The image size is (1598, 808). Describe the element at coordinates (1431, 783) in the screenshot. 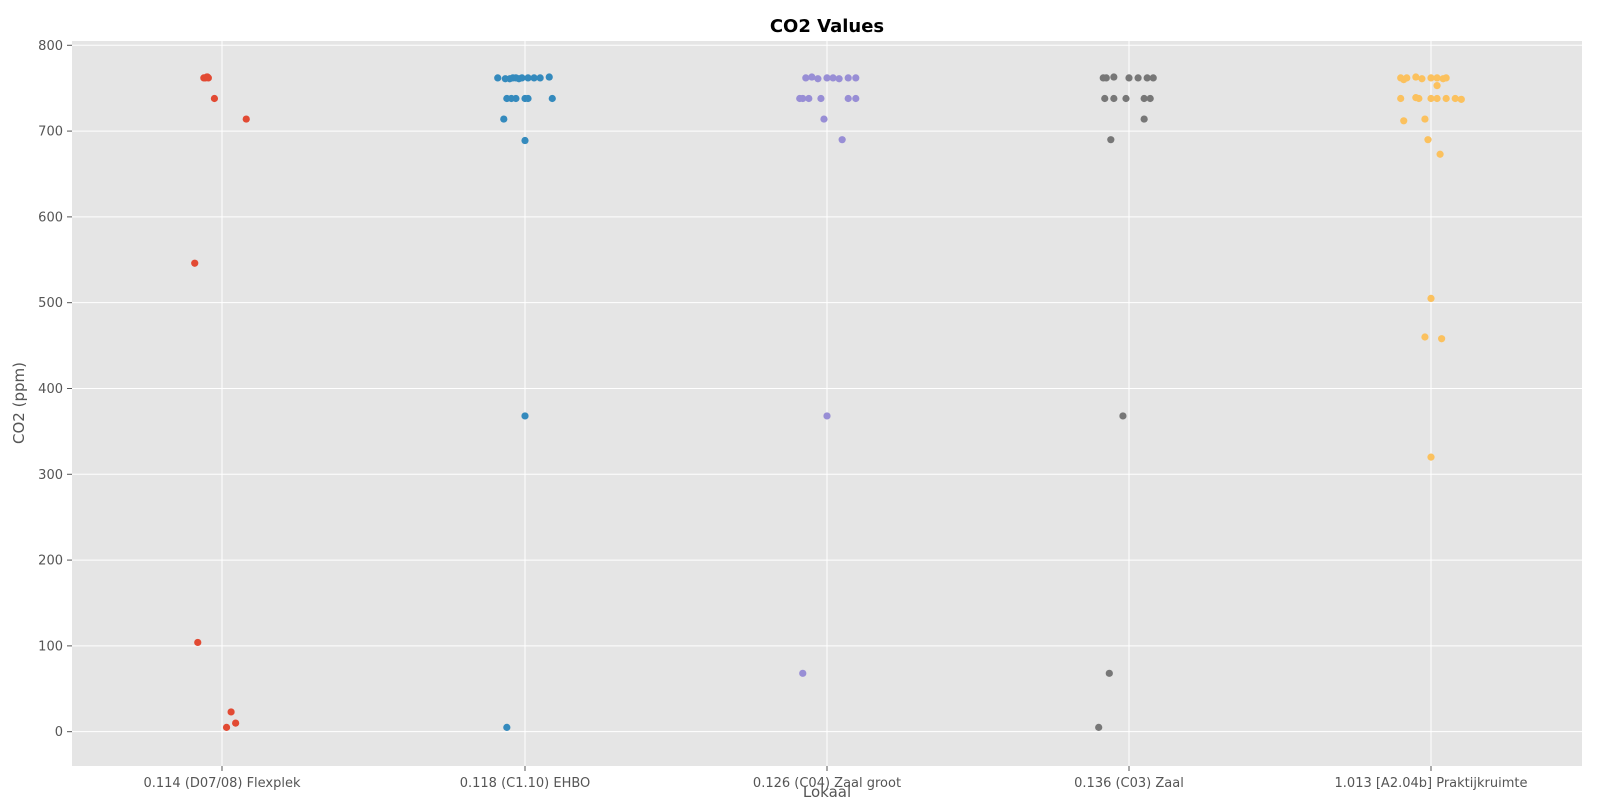

I see `x-tick-label: 1.013 [A2.04b] Praktijkruimte` at that location.